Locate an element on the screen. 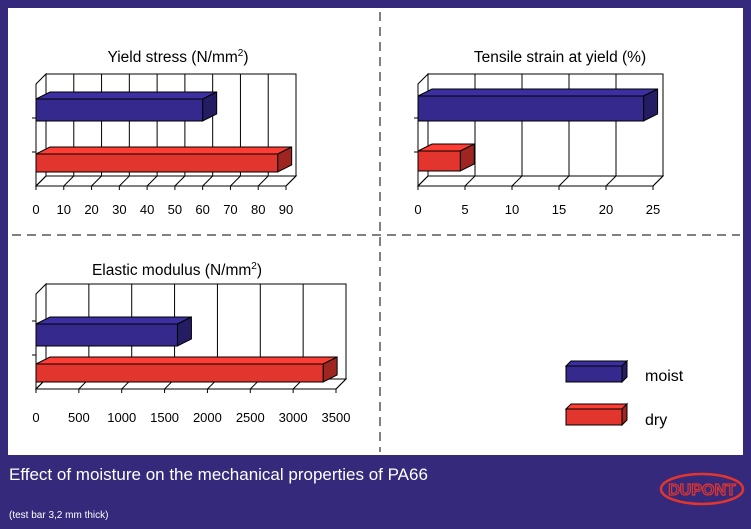  tick-label: 30 is located at coordinates (119, 209).